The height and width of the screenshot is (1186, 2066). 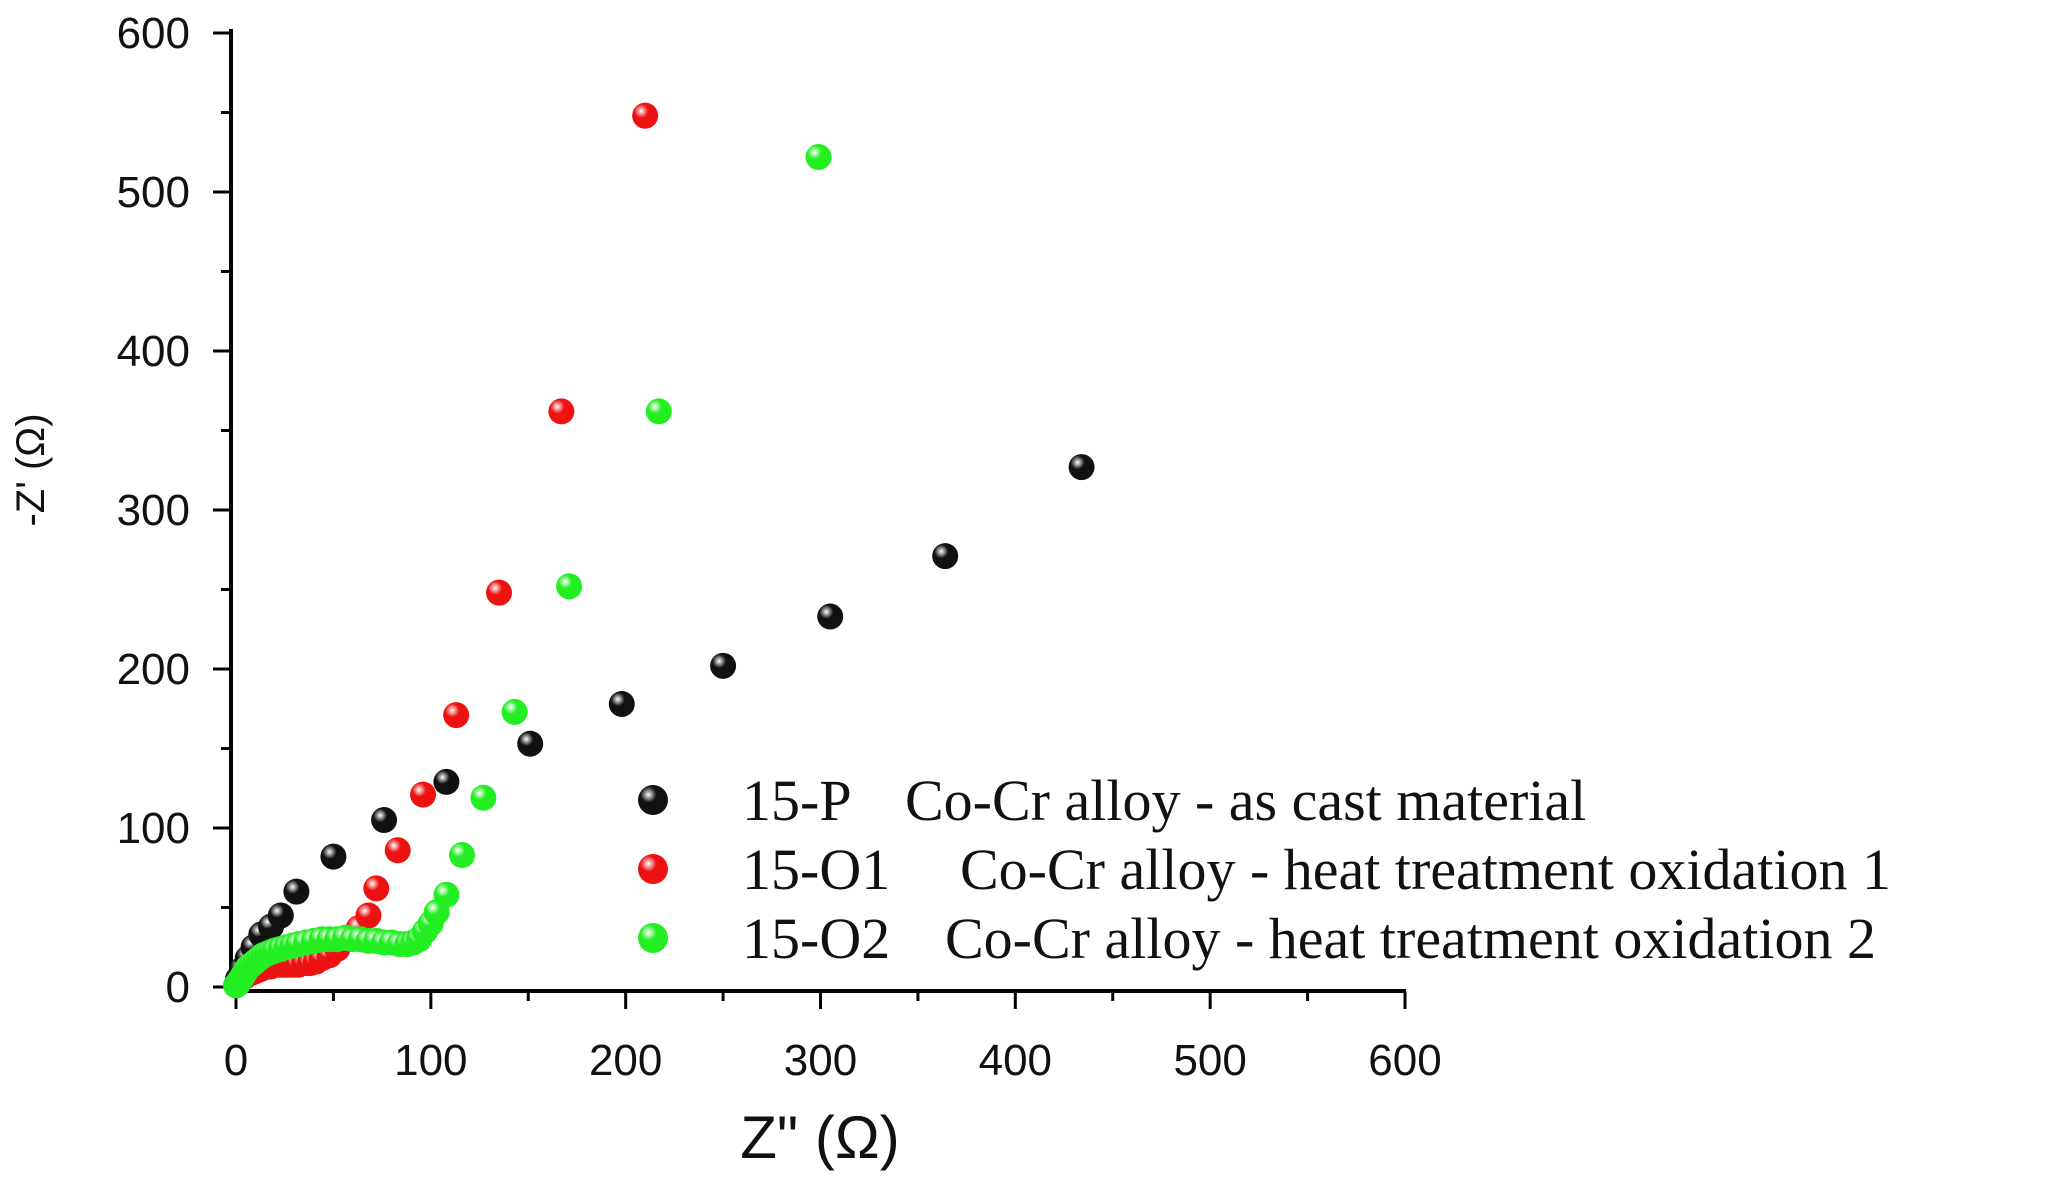 What do you see at coordinates (819, 1137) in the screenshot?
I see `x-axis-label: Z" (Ω)` at bounding box center [819, 1137].